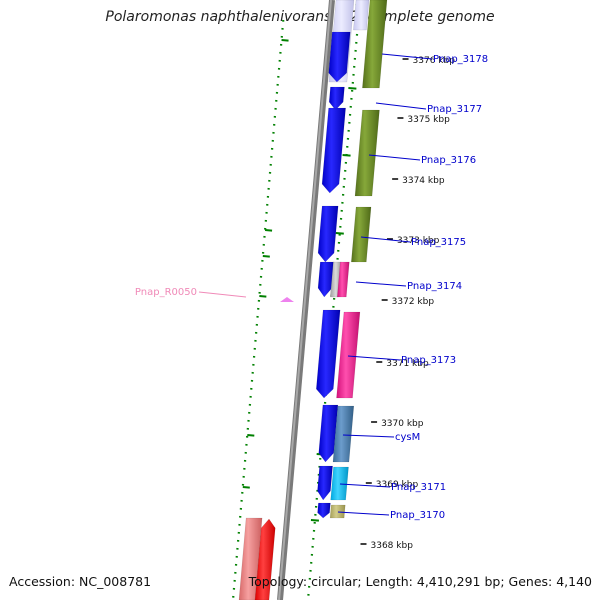 This screenshot has height=600, width=600. Describe the element at coordinates (306, 300) in the screenshot. I see `backbone-line` at that location.